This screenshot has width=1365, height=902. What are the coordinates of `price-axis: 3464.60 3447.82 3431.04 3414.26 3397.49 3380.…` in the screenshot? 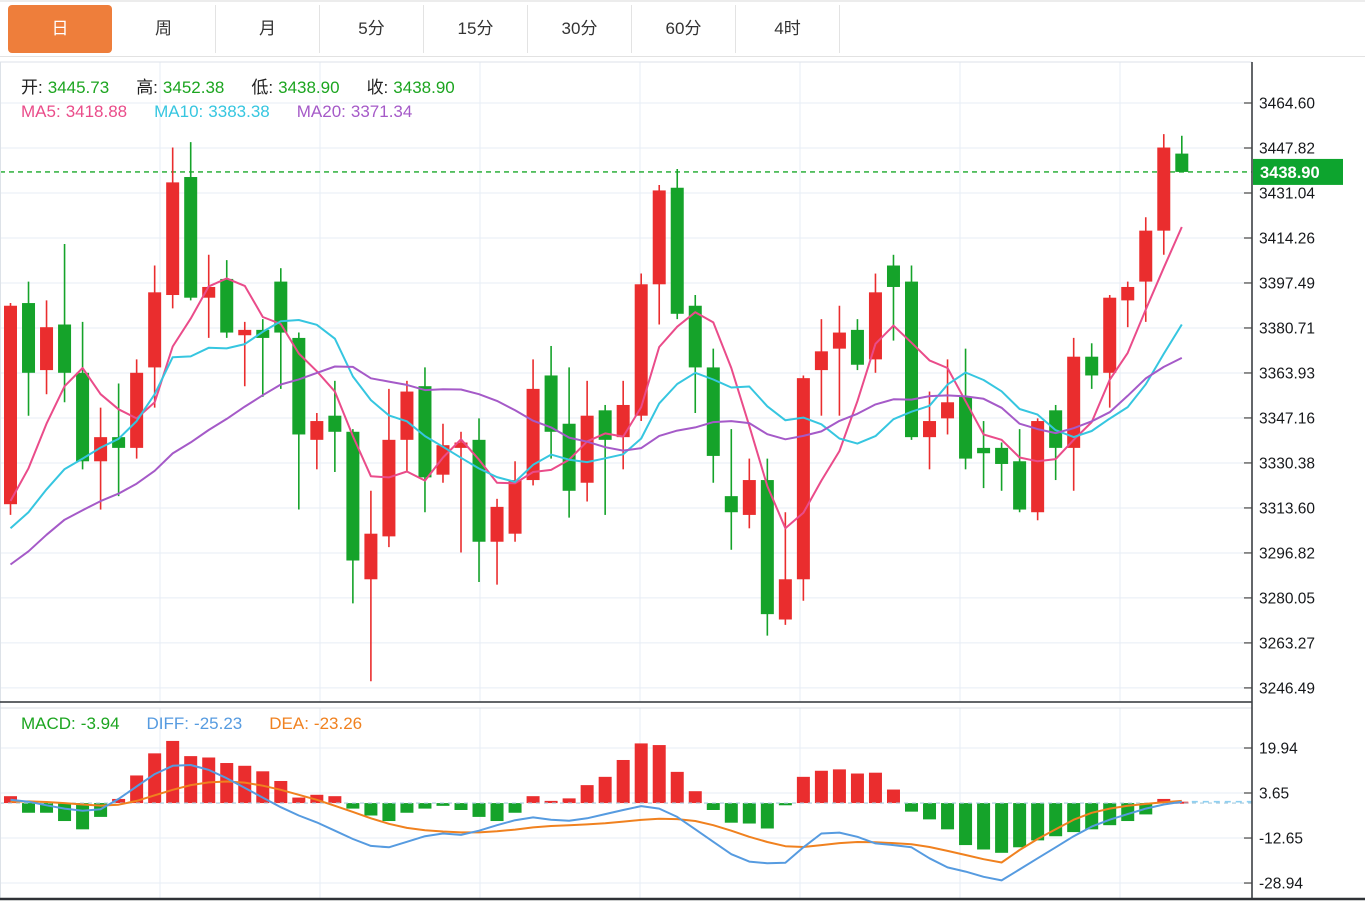 It's located at (1279, 480).